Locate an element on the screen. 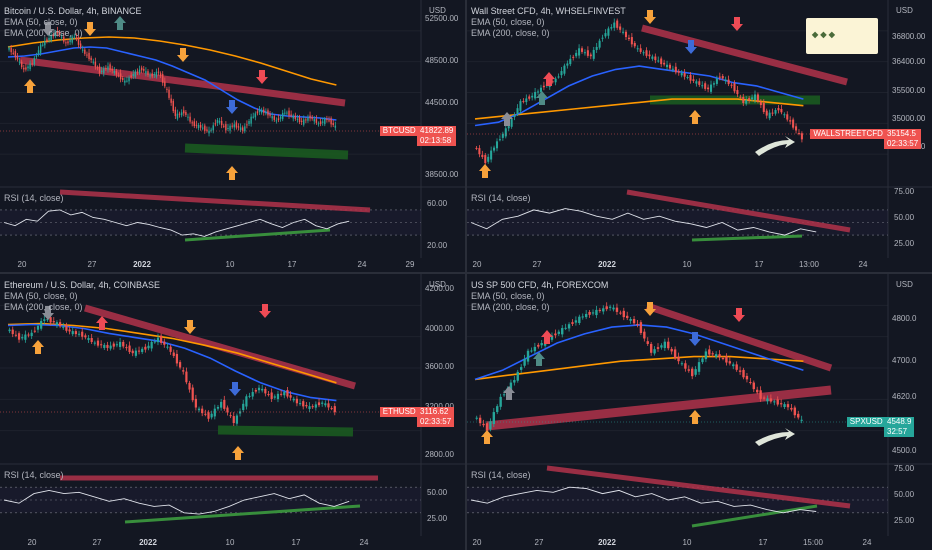 This screenshot has height=550, width=932. symbol-title: Wall Street CFD, 4h, WHSELFINVEST is located at coordinates (548, 11).